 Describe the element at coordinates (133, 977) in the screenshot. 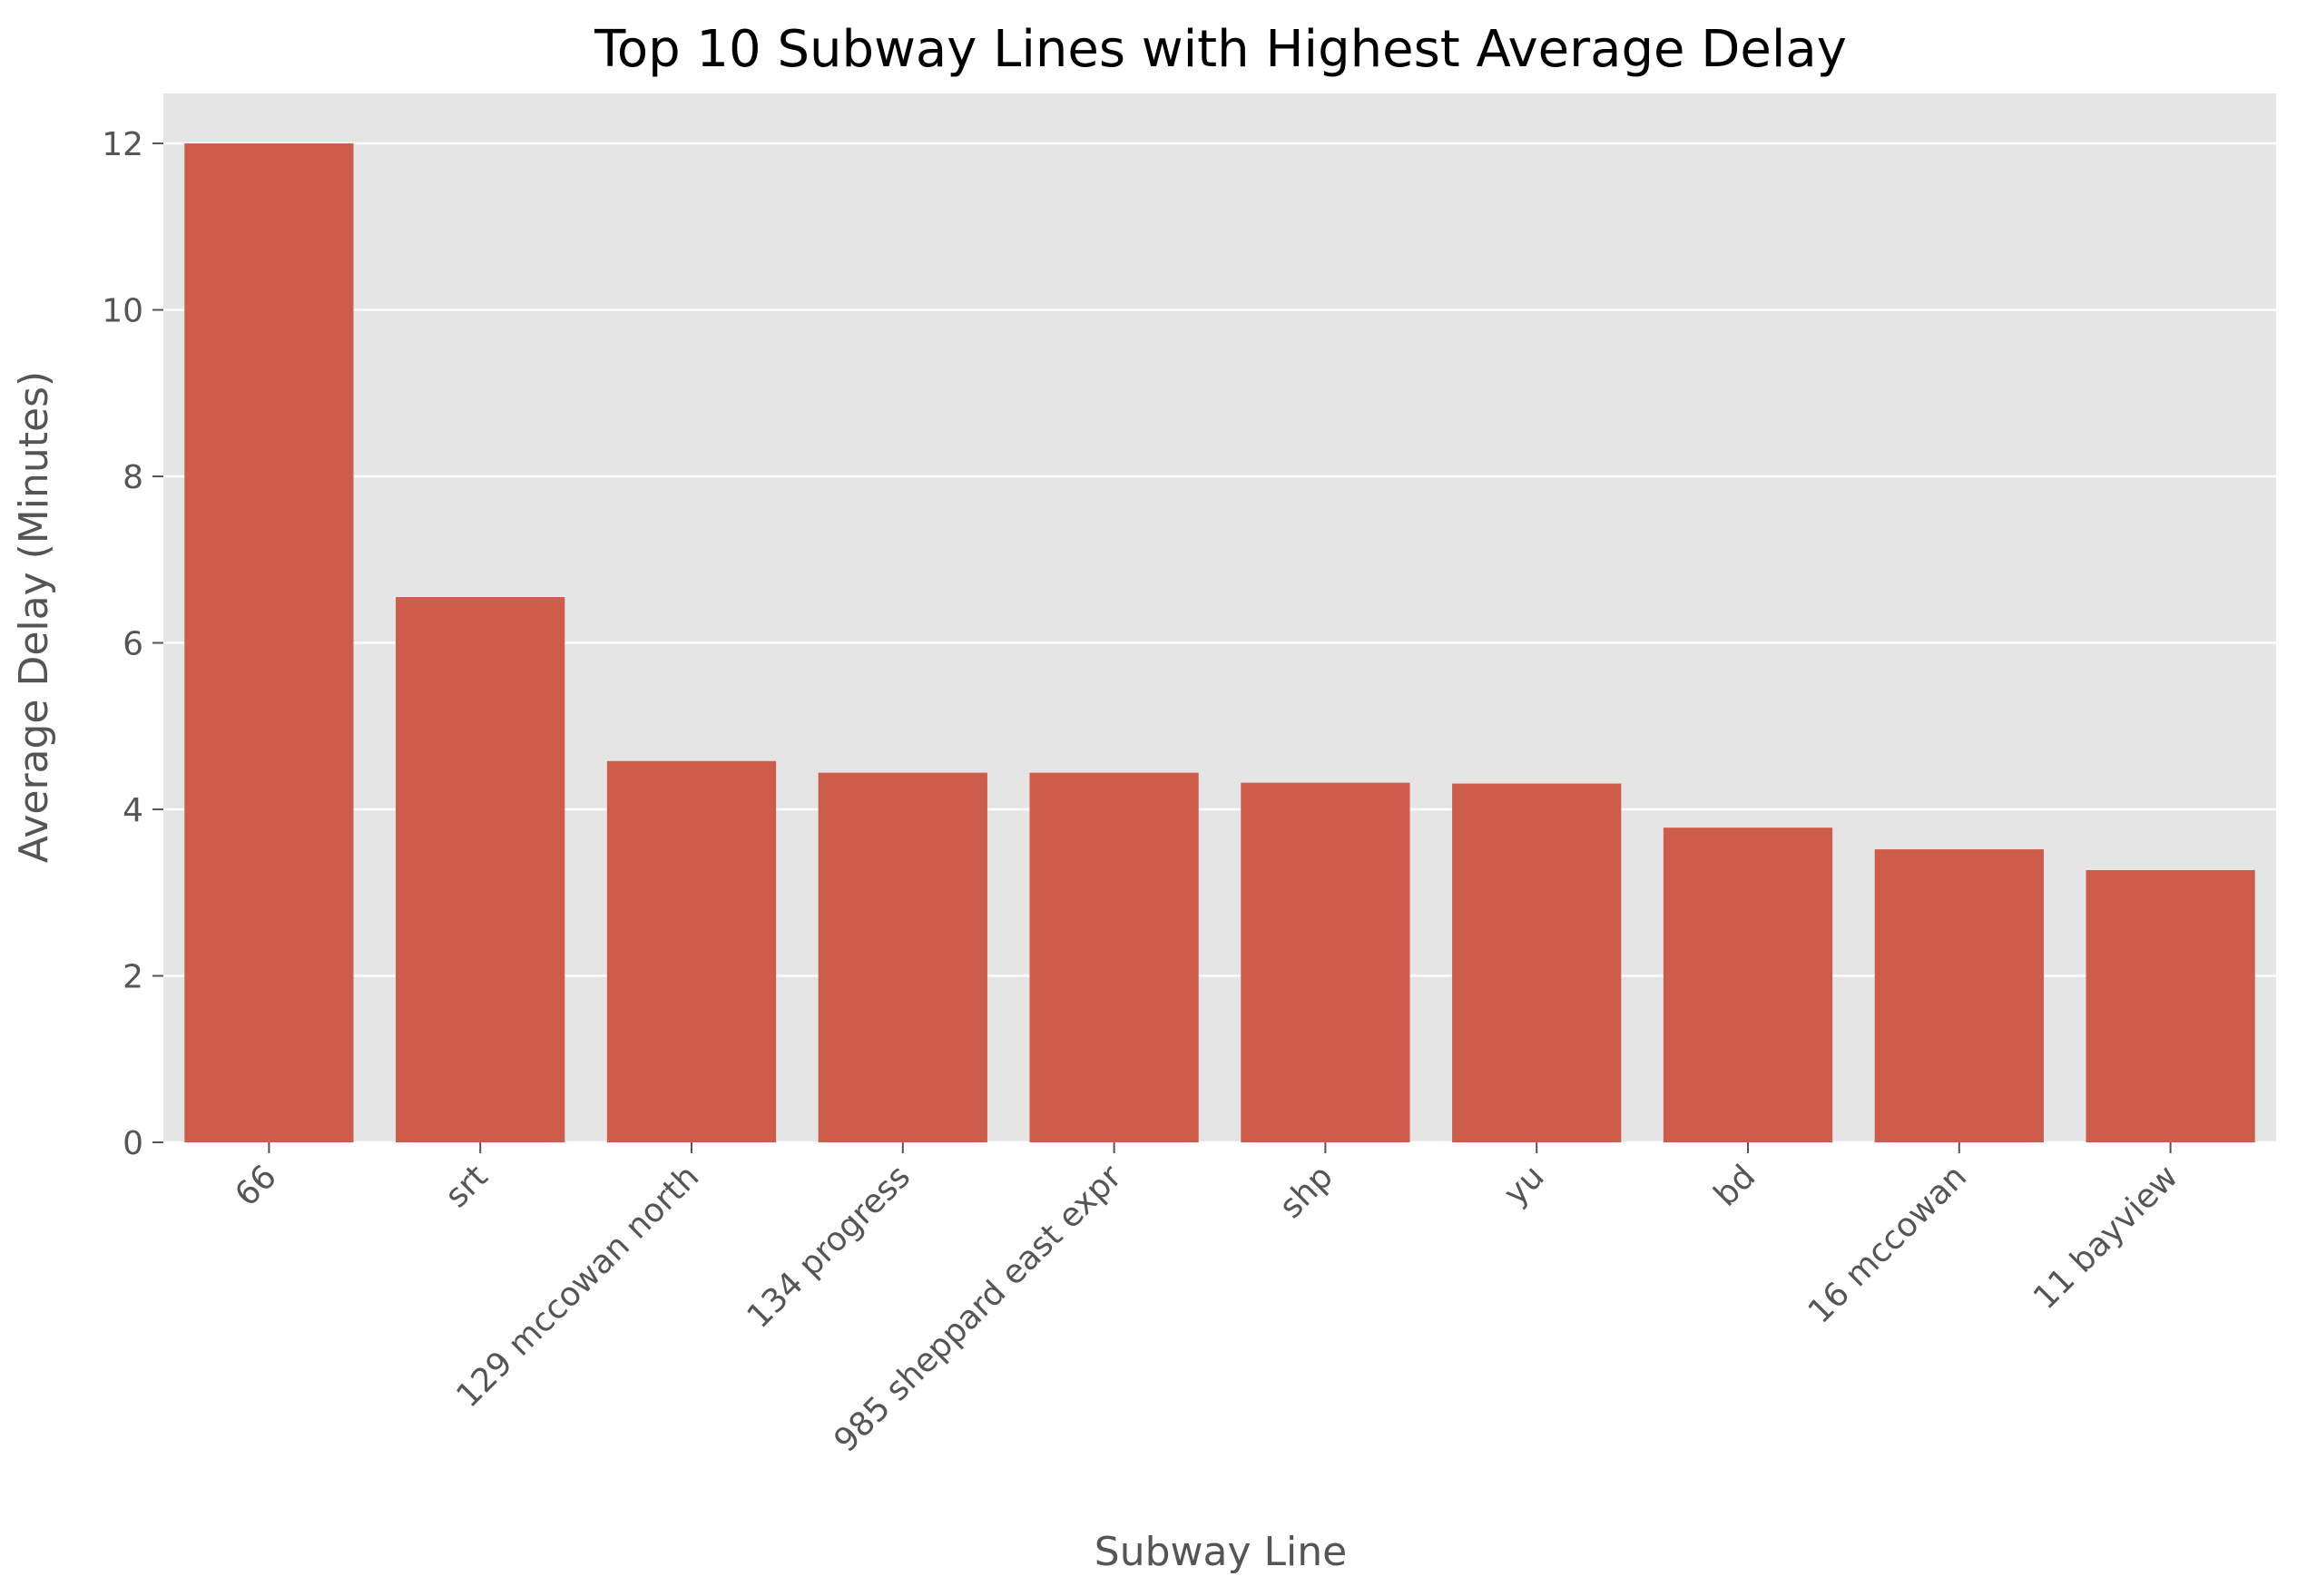

I see `y-tick-label: 2` at that location.